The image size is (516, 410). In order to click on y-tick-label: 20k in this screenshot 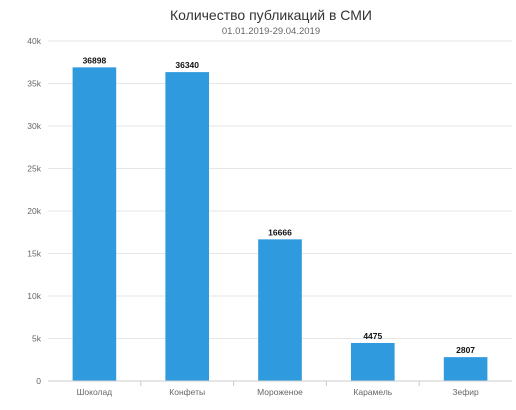, I will do `click(34, 211)`.